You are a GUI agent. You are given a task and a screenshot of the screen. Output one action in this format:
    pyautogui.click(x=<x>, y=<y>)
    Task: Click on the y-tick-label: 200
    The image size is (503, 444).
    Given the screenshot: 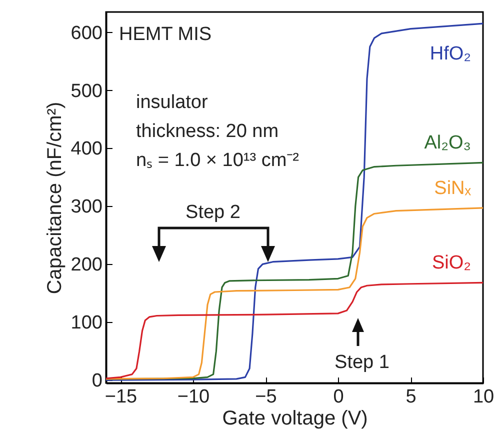 What is the action you would take?
    pyautogui.click(x=86, y=265)
    